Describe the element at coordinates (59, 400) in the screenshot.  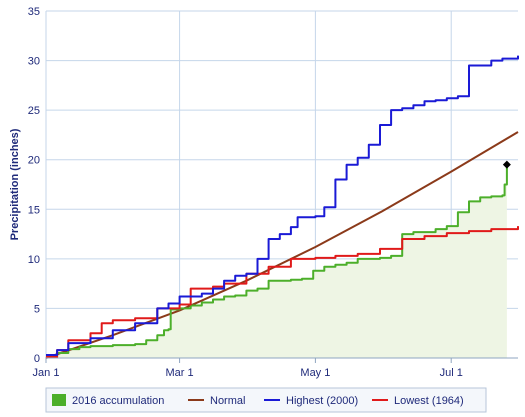
I see `legend-swatch-2016-accumulation` at that location.